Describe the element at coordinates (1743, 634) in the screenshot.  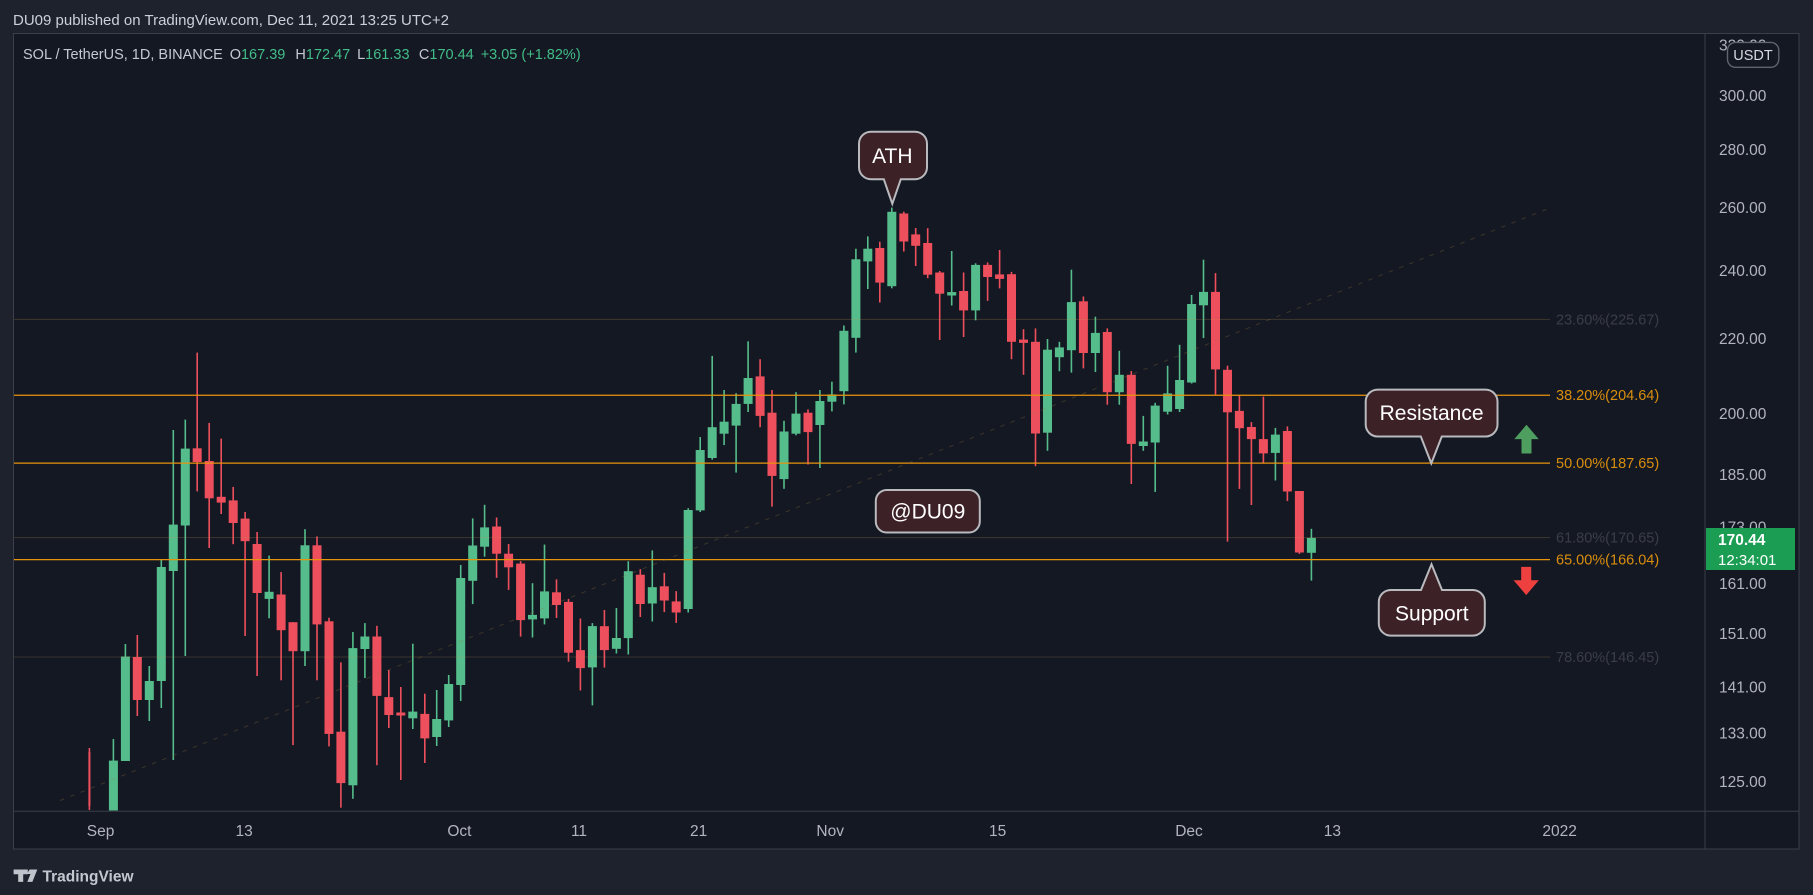
I see `svg-text: 151.00` at that location.